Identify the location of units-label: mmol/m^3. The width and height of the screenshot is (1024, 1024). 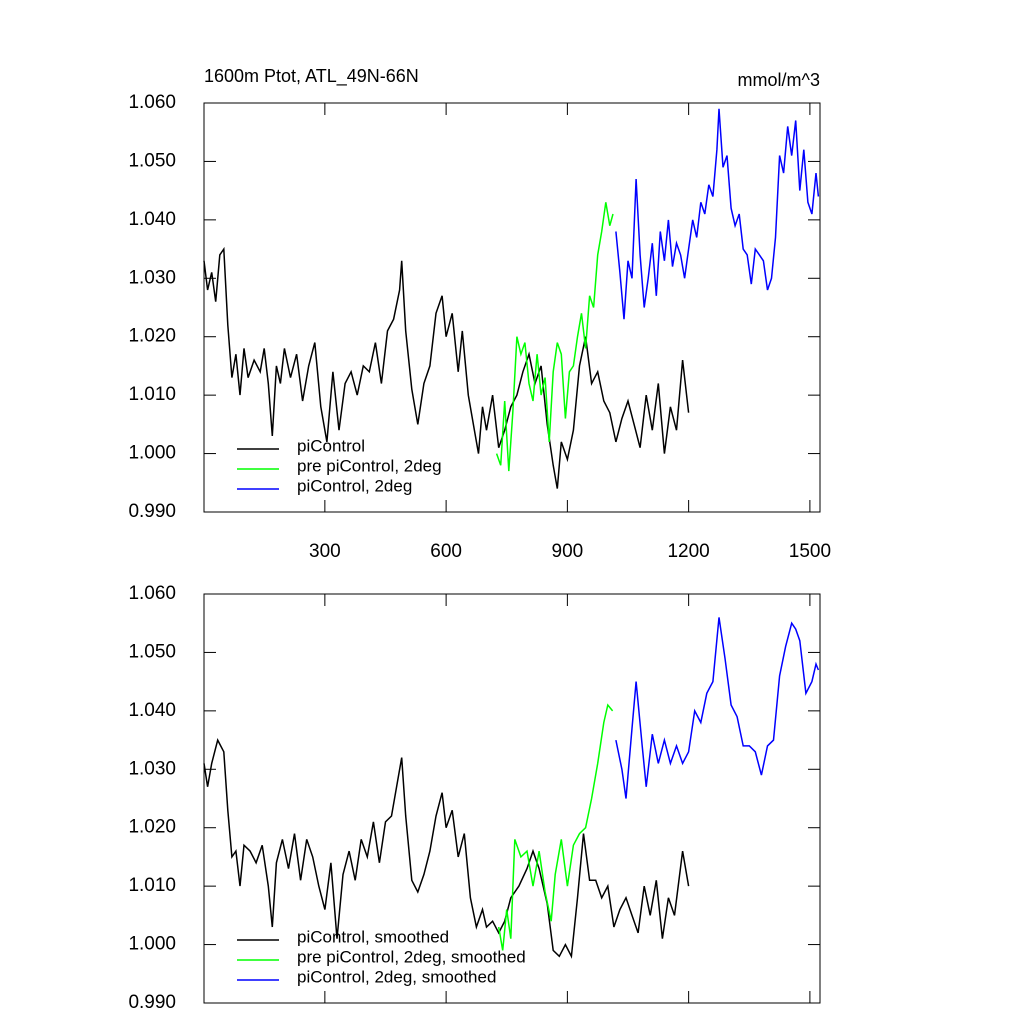
(779, 80).